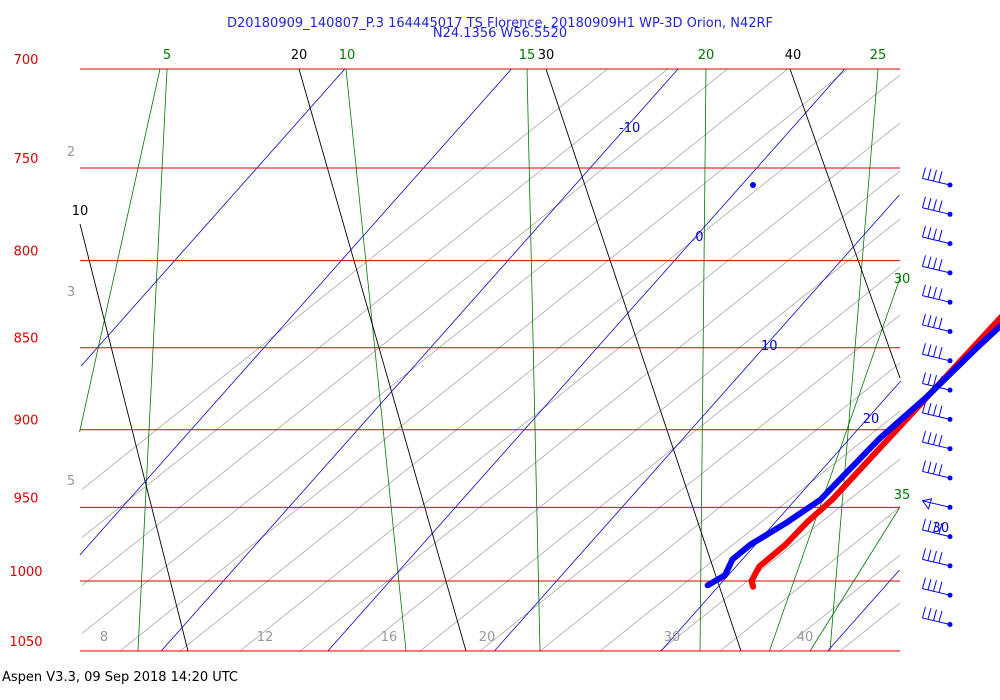 The image size is (1000, 700). Describe the element at coordinates (527, 55) in the screenshot. I see `mixing-ratio-label: 15` at that location.